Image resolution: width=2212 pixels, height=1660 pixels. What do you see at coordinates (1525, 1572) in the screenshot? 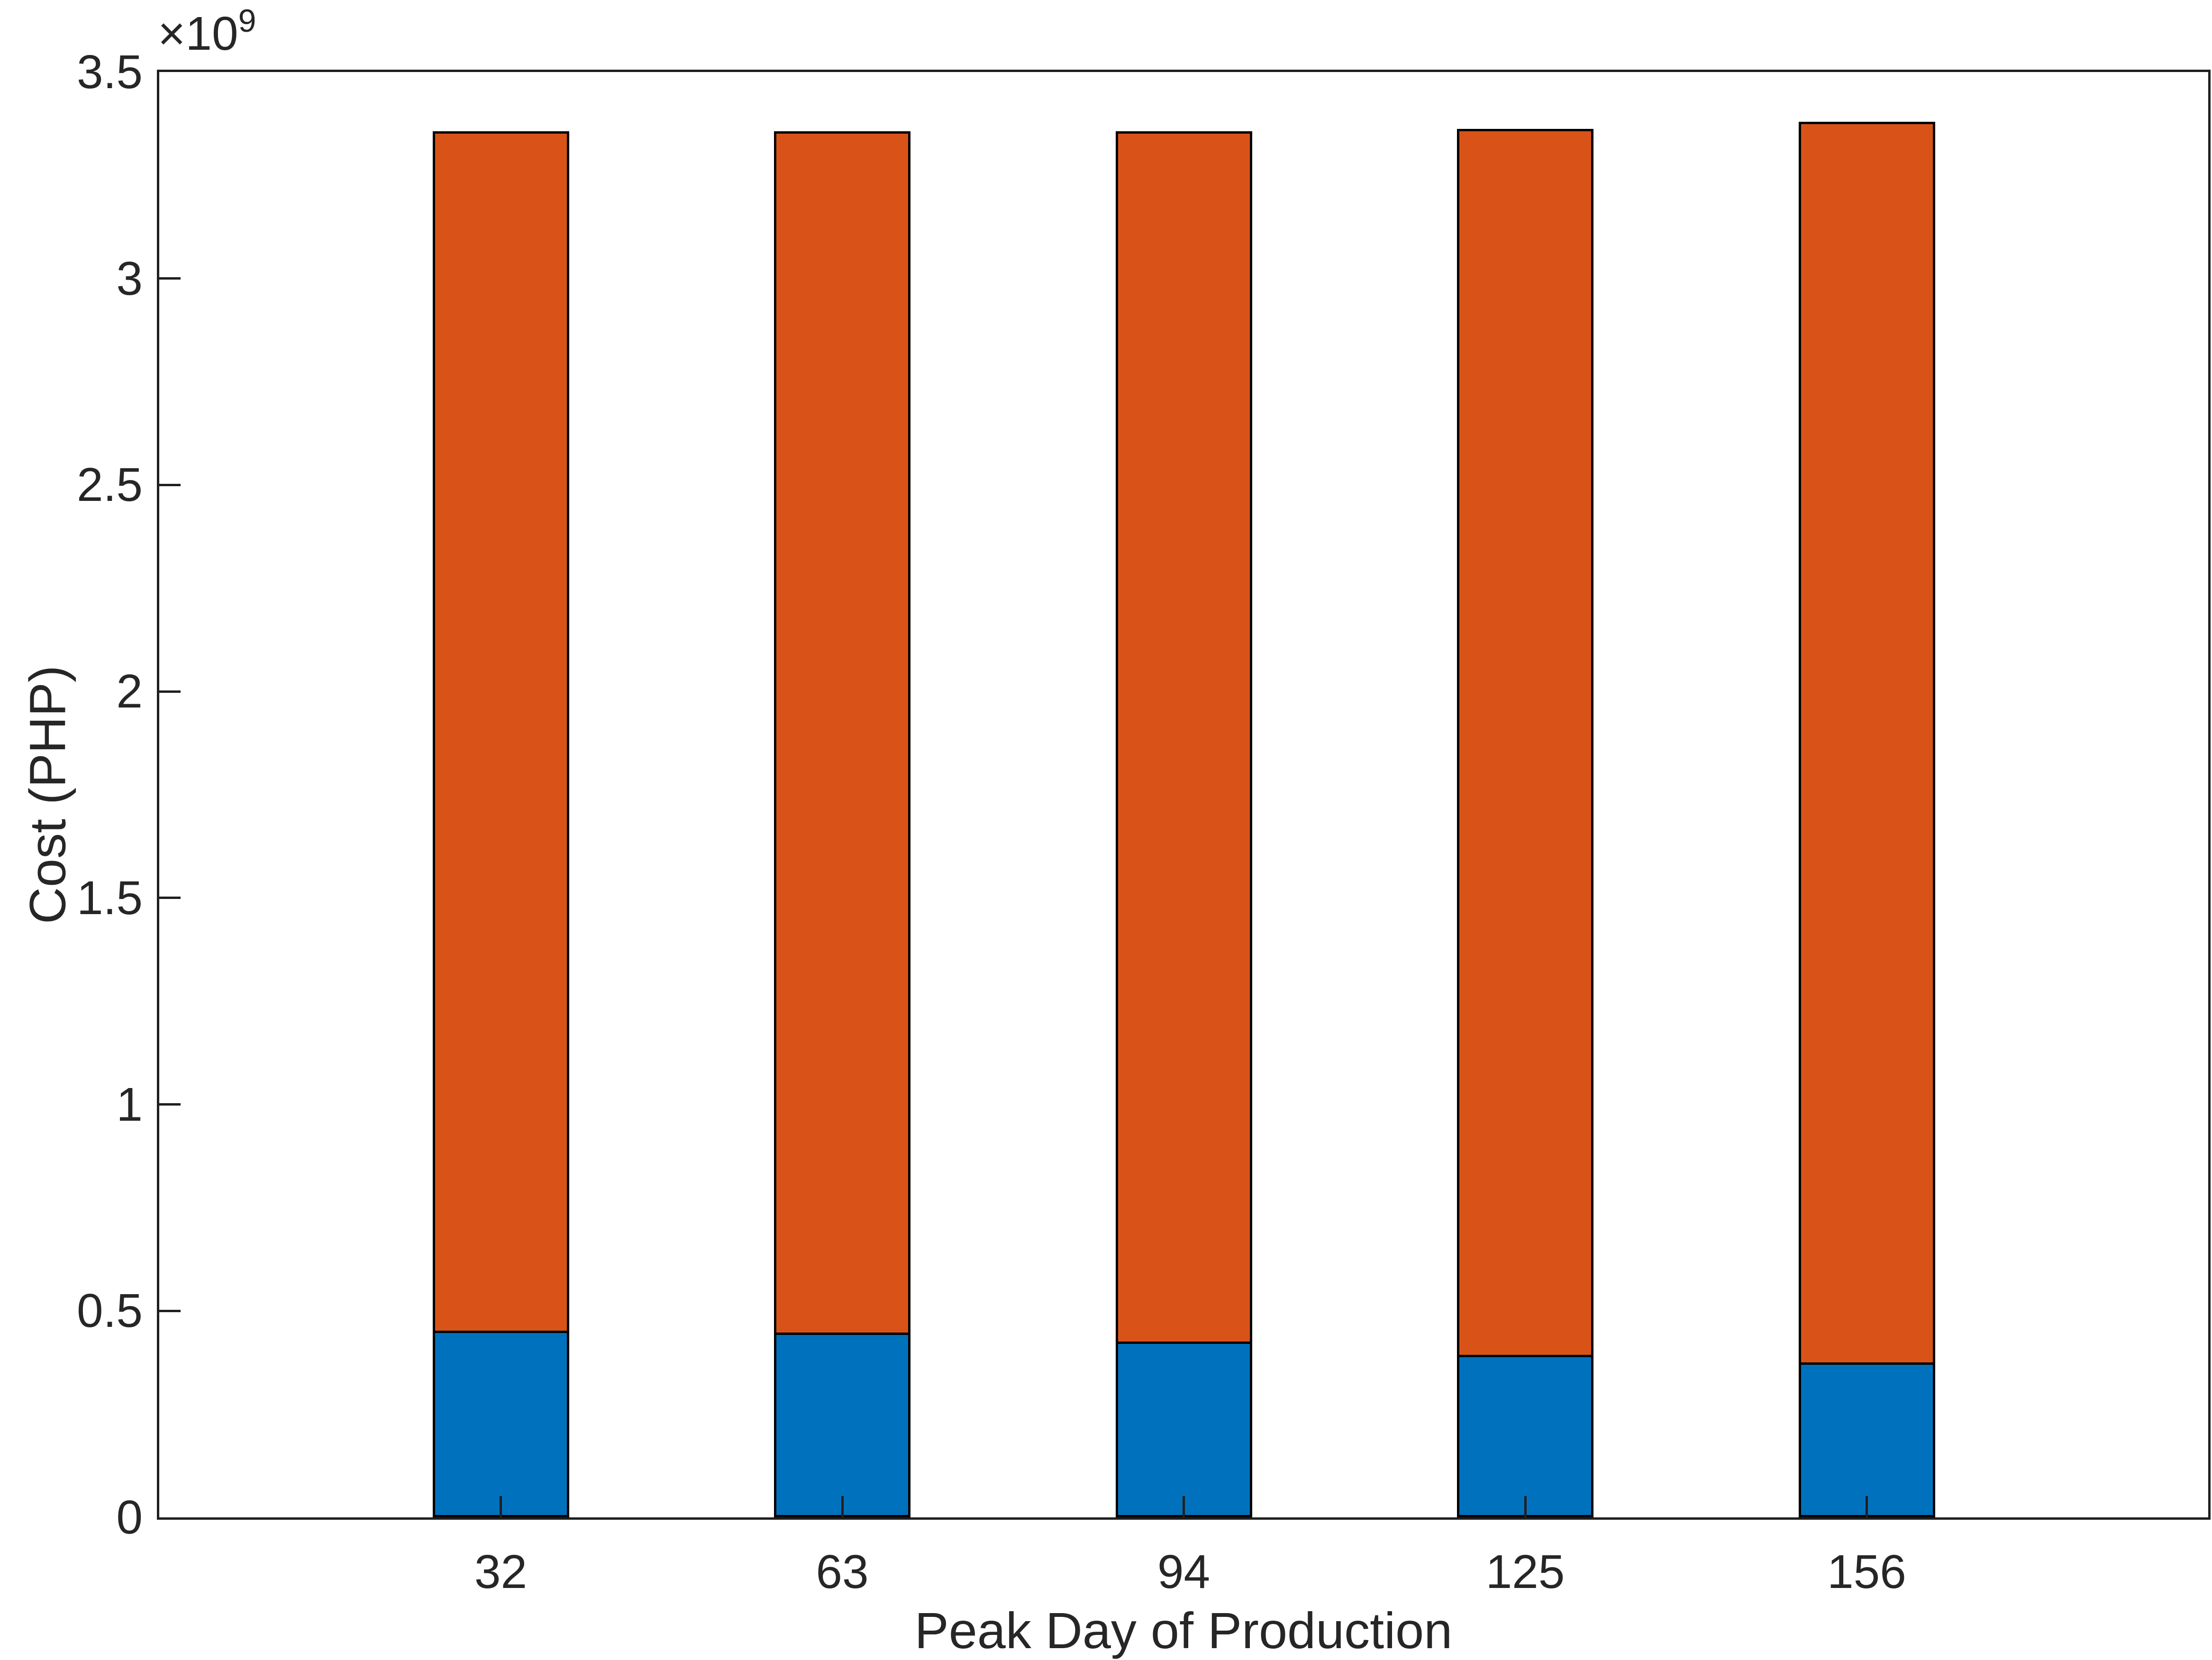
I see `x-tick-label: 125` at bounding box center [1525, 1572].